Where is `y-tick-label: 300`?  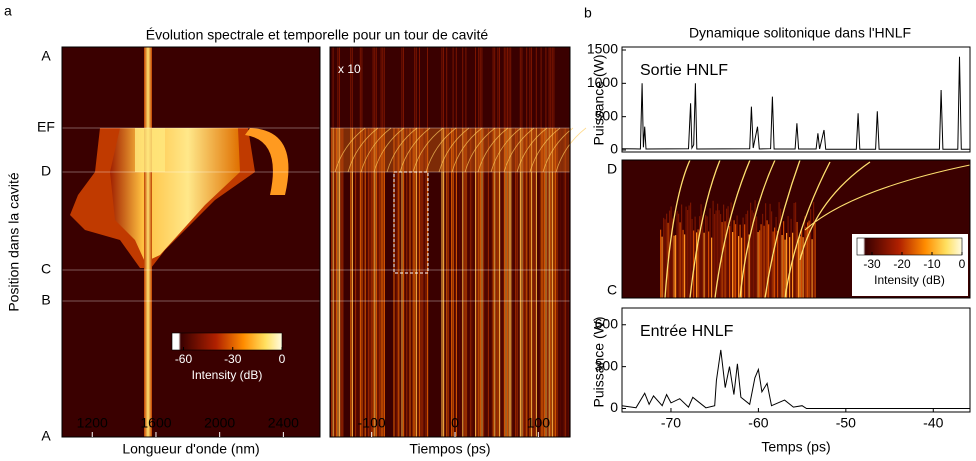
y-tick-label: 300 is located at coordinates (607, 365).